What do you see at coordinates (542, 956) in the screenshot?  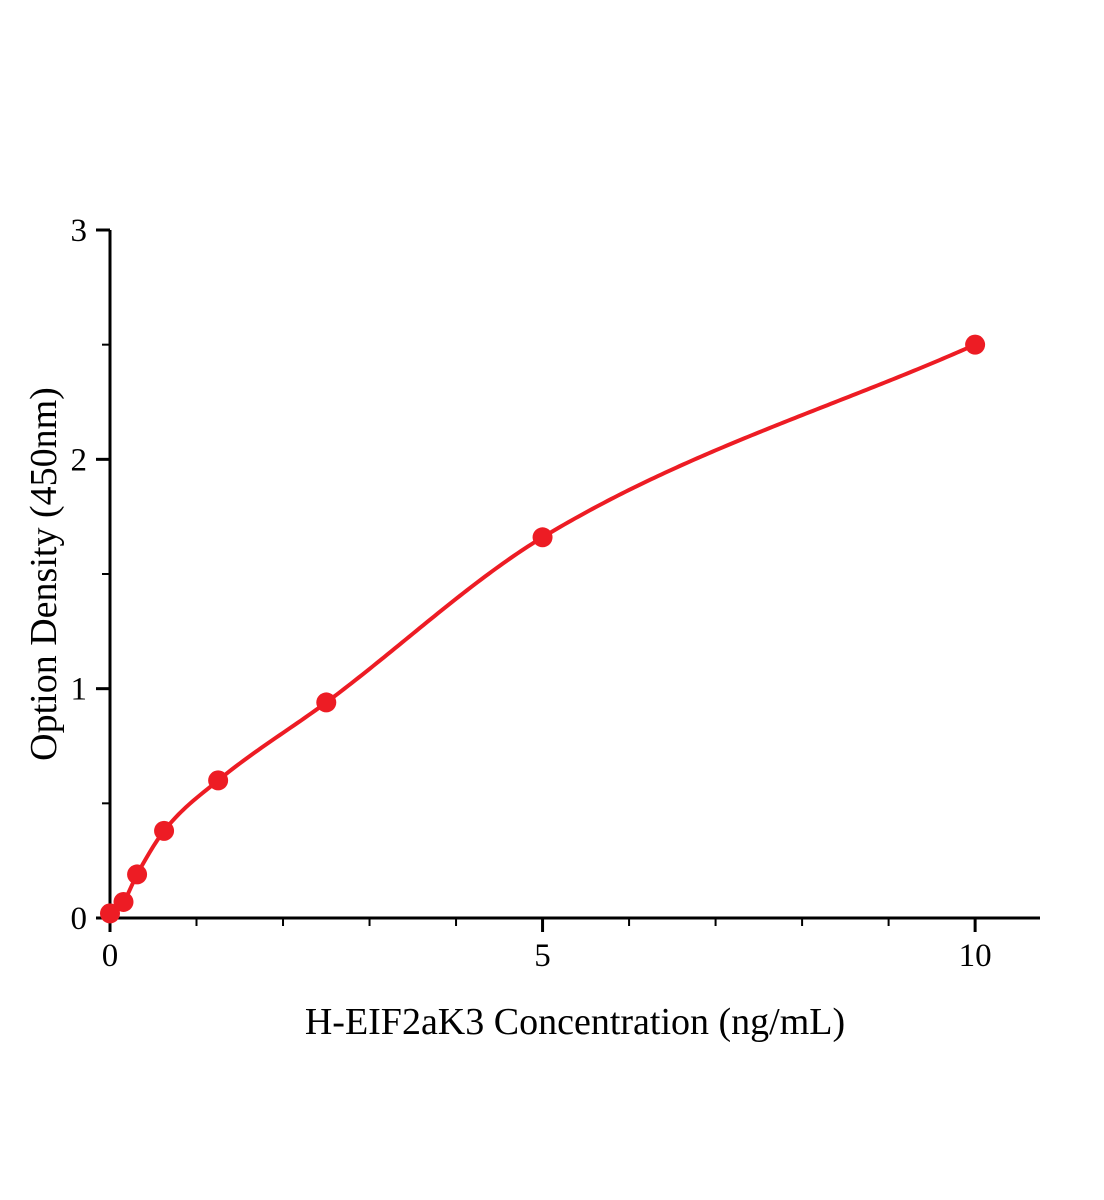 I see `x-tick-label: 5` at bounding box center [542, 956].